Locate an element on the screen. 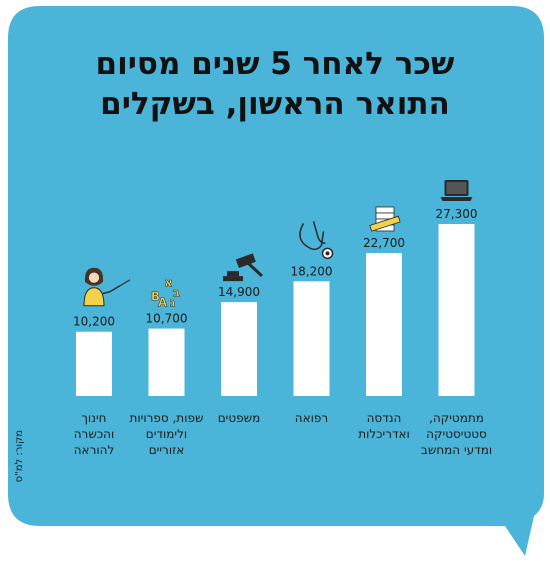 Image resolution: width=550 pixels, height=562 pixels. svg-text: א is located at coordinates (168, 283).